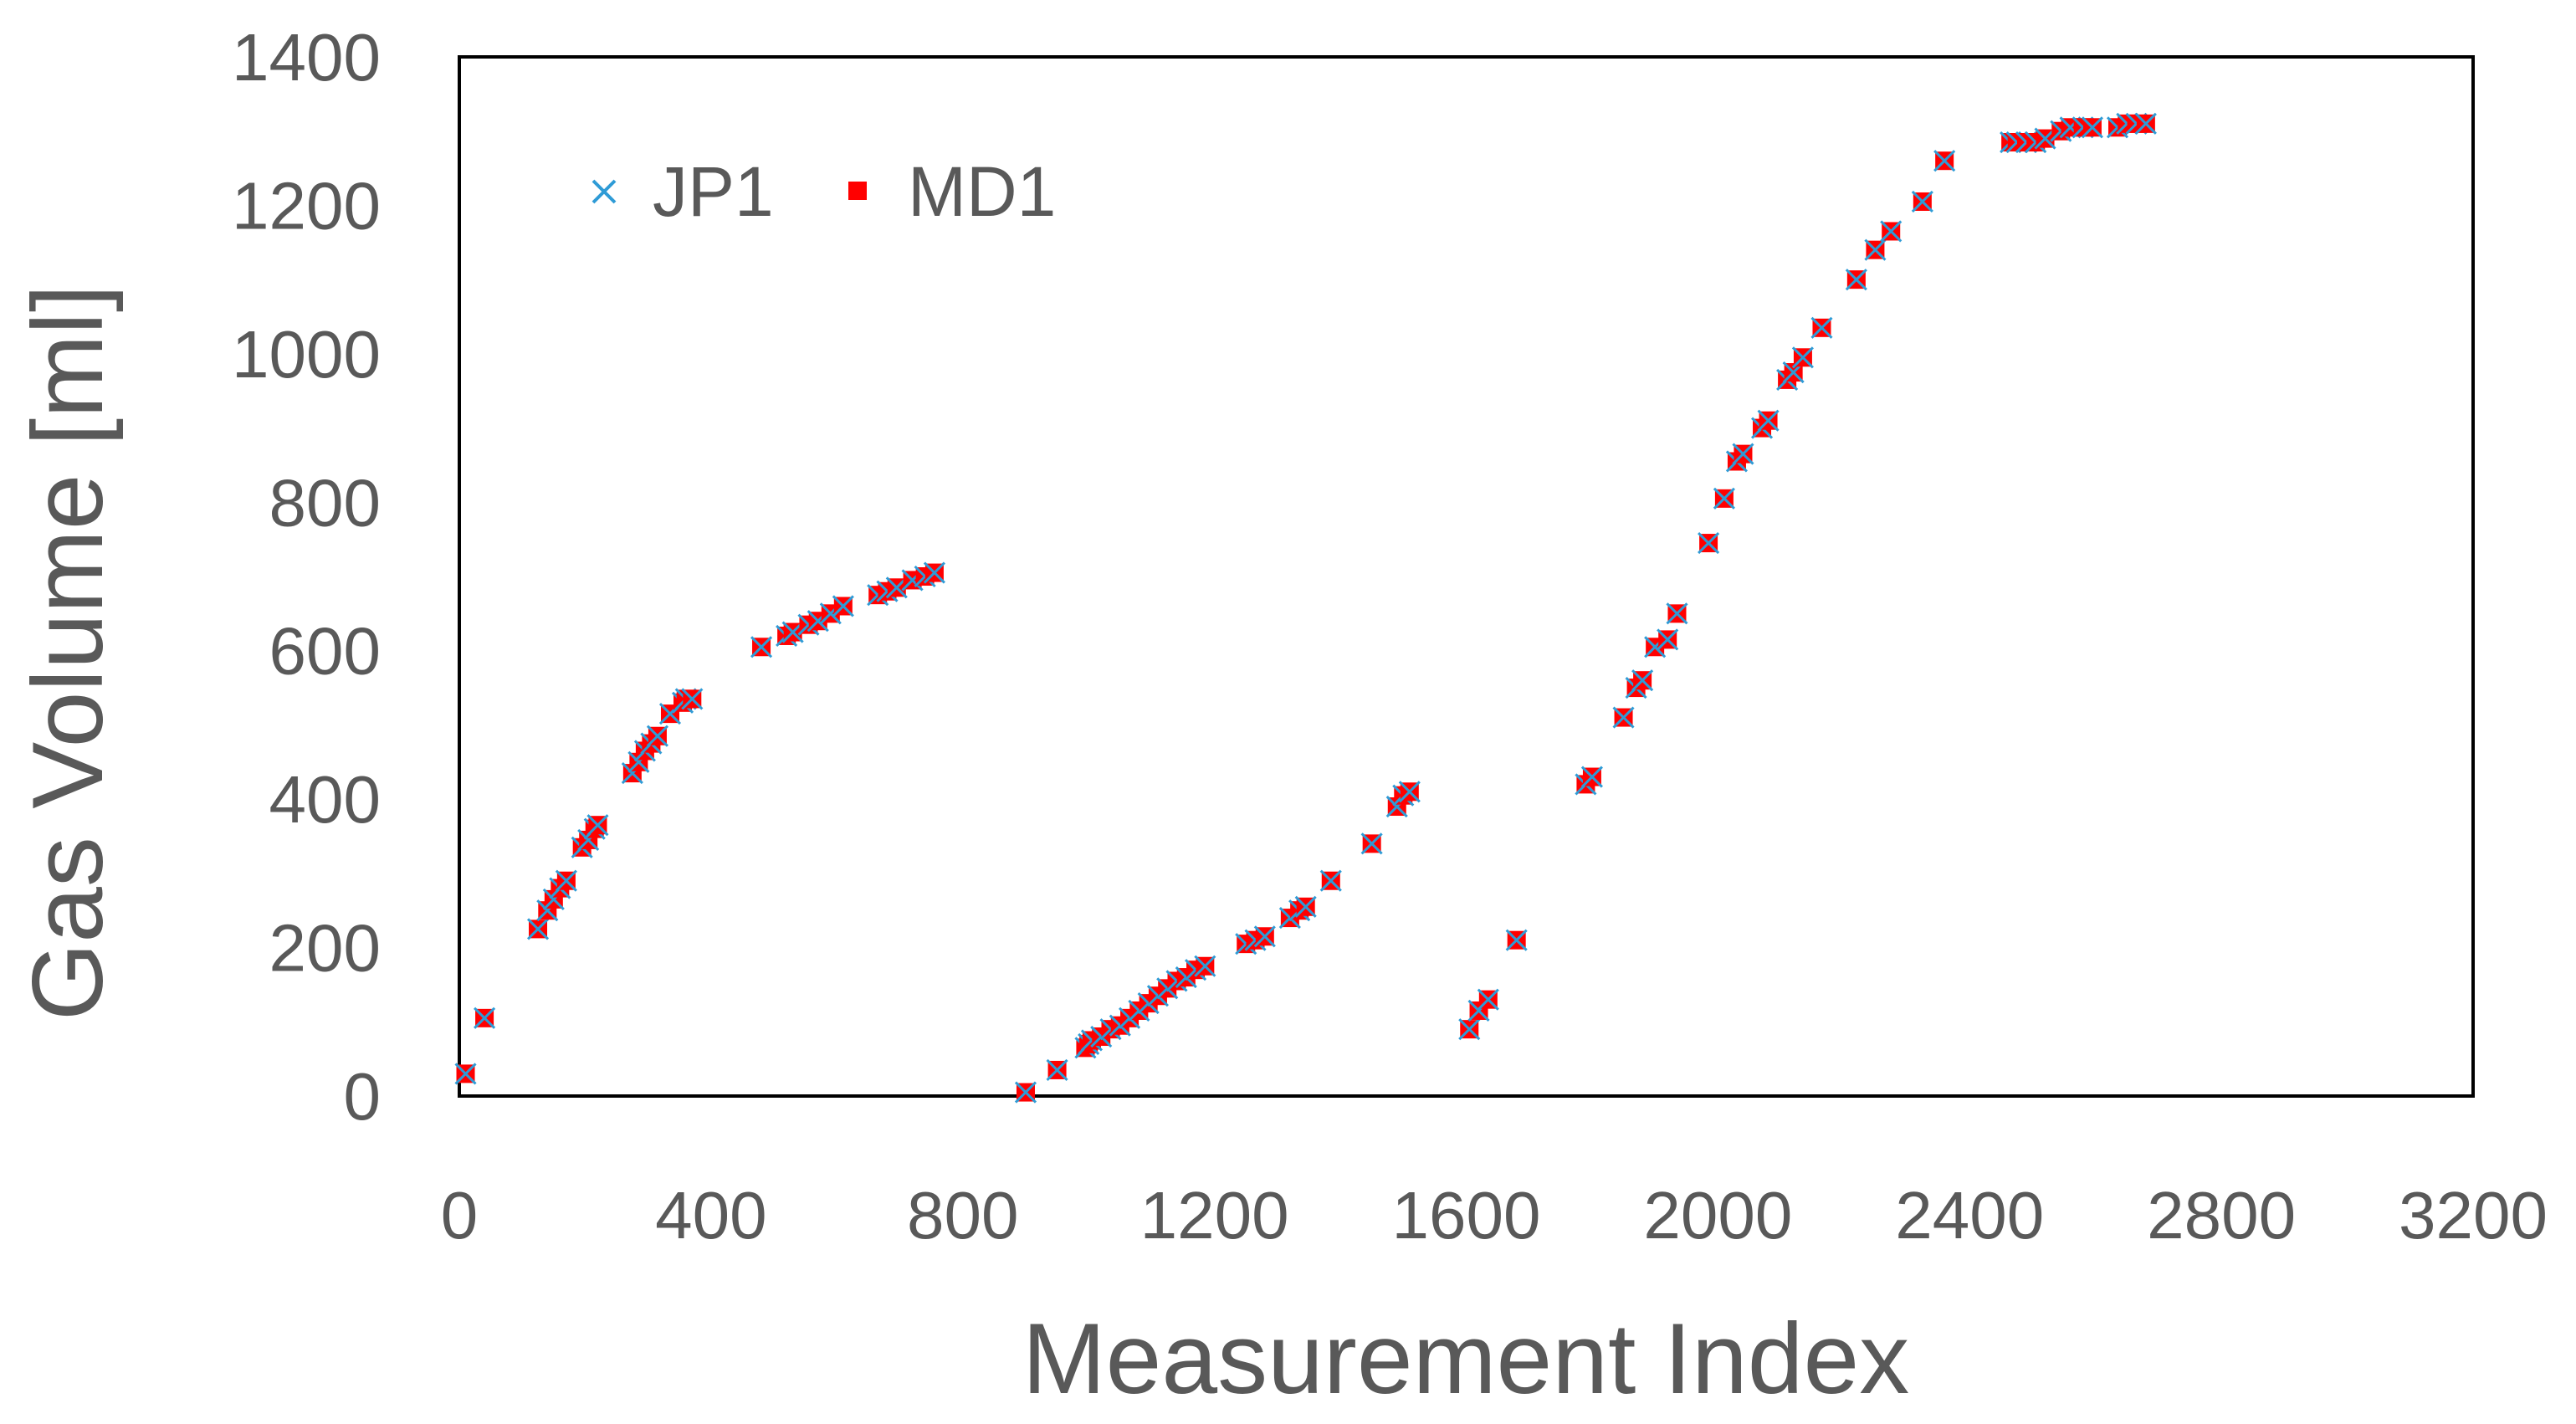 The height and width of the screenshot is (1424, 2576). What do you see at coordinates (68, 652) in the screenshot?
I see `y-axis-title: Gas Volume [ml]` at bounding box center [68, 652].